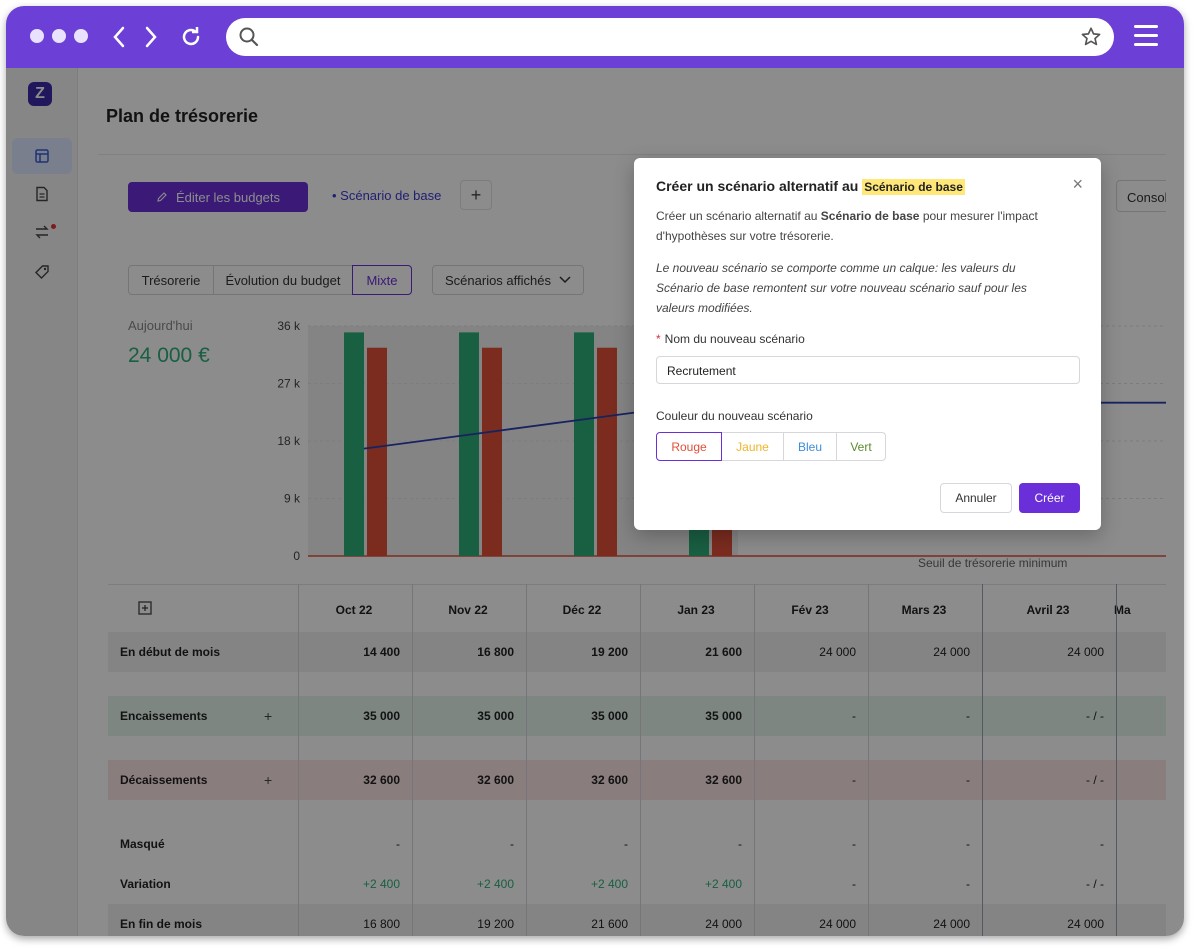  What do you see at coordinates (508, 280) in the screenshot?
I see `scenarios-dropdown: Scénarios affichés` at bounding box center [508, 280].